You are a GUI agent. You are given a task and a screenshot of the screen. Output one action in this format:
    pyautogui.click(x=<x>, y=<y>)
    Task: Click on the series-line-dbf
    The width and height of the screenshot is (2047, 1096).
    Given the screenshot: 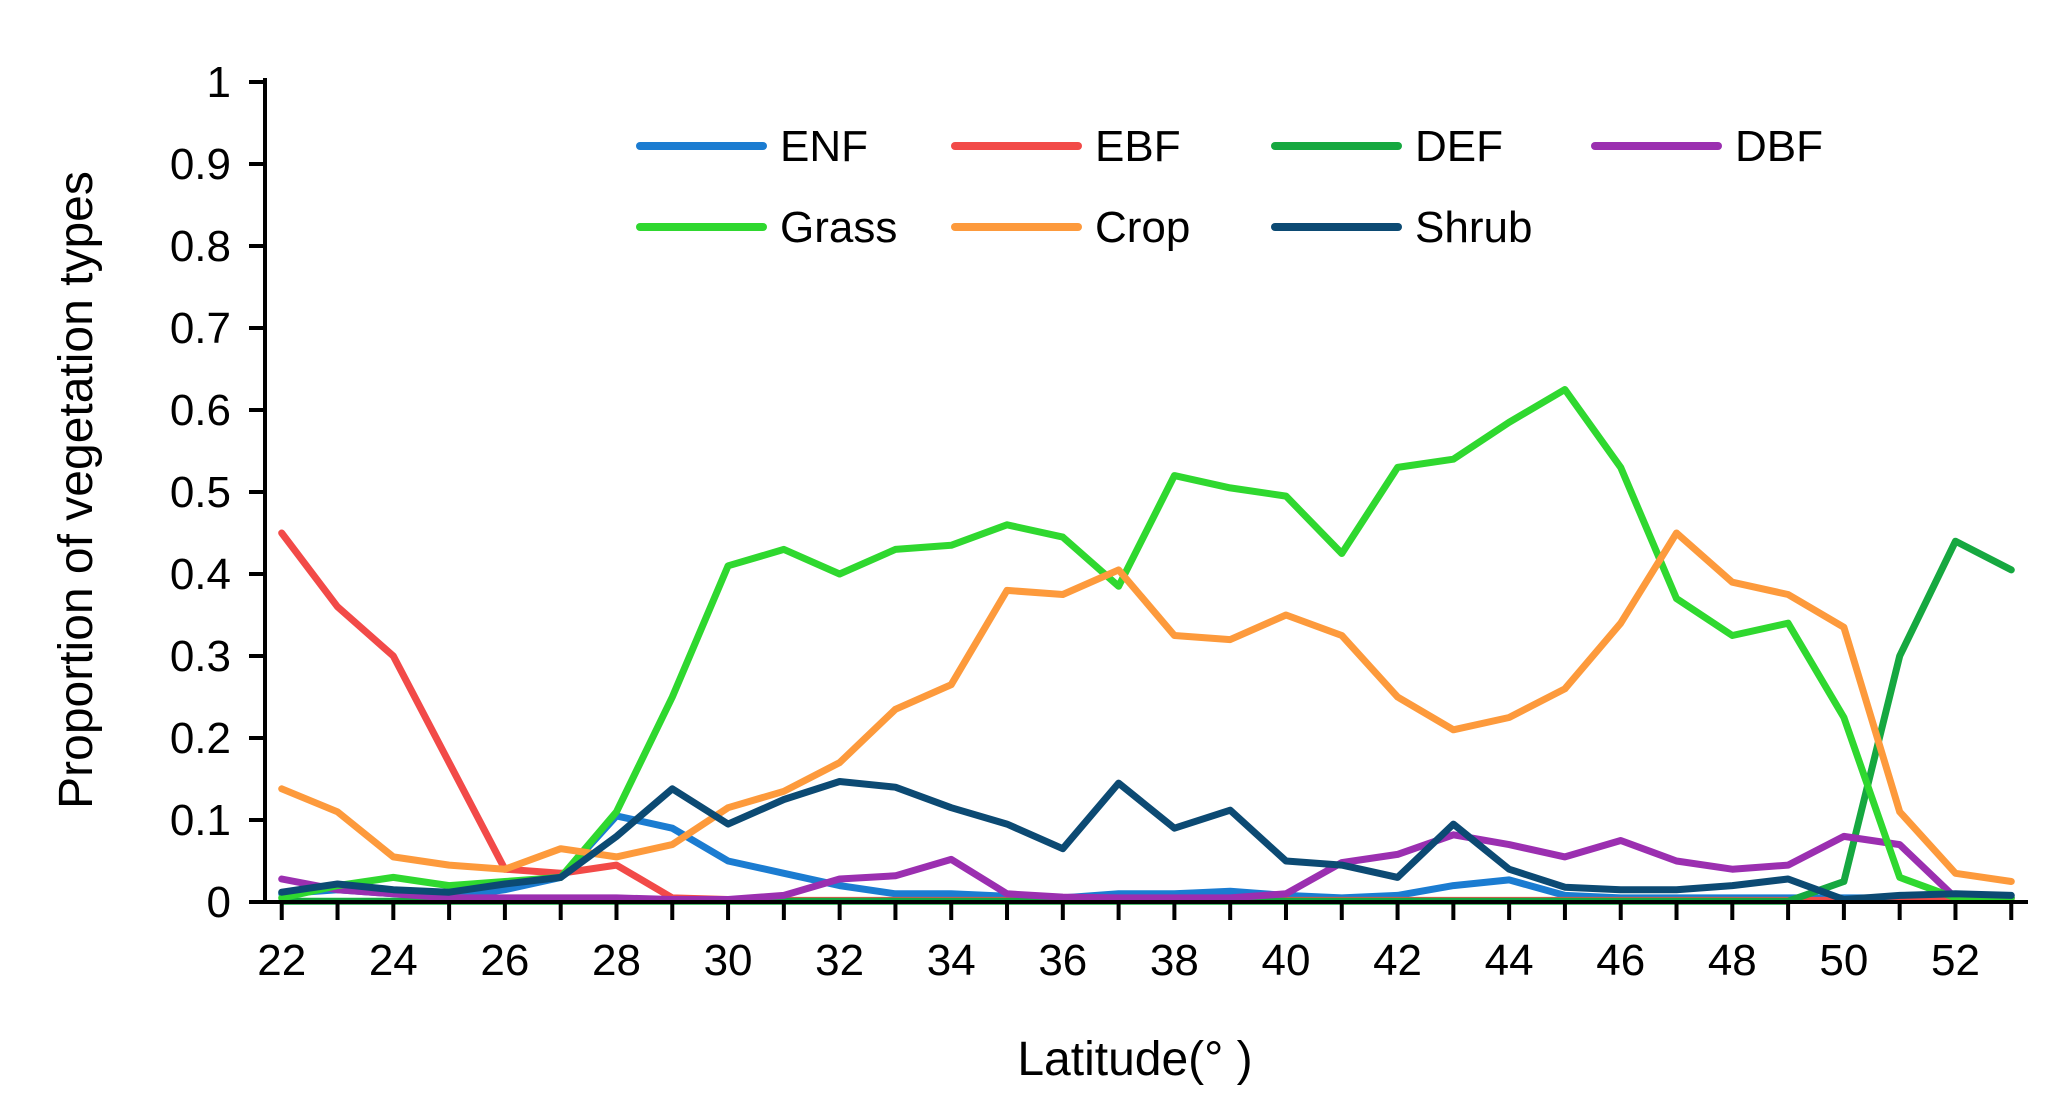 What is the action you would take?
    pyautogui.click(x=1146, y=867)
    